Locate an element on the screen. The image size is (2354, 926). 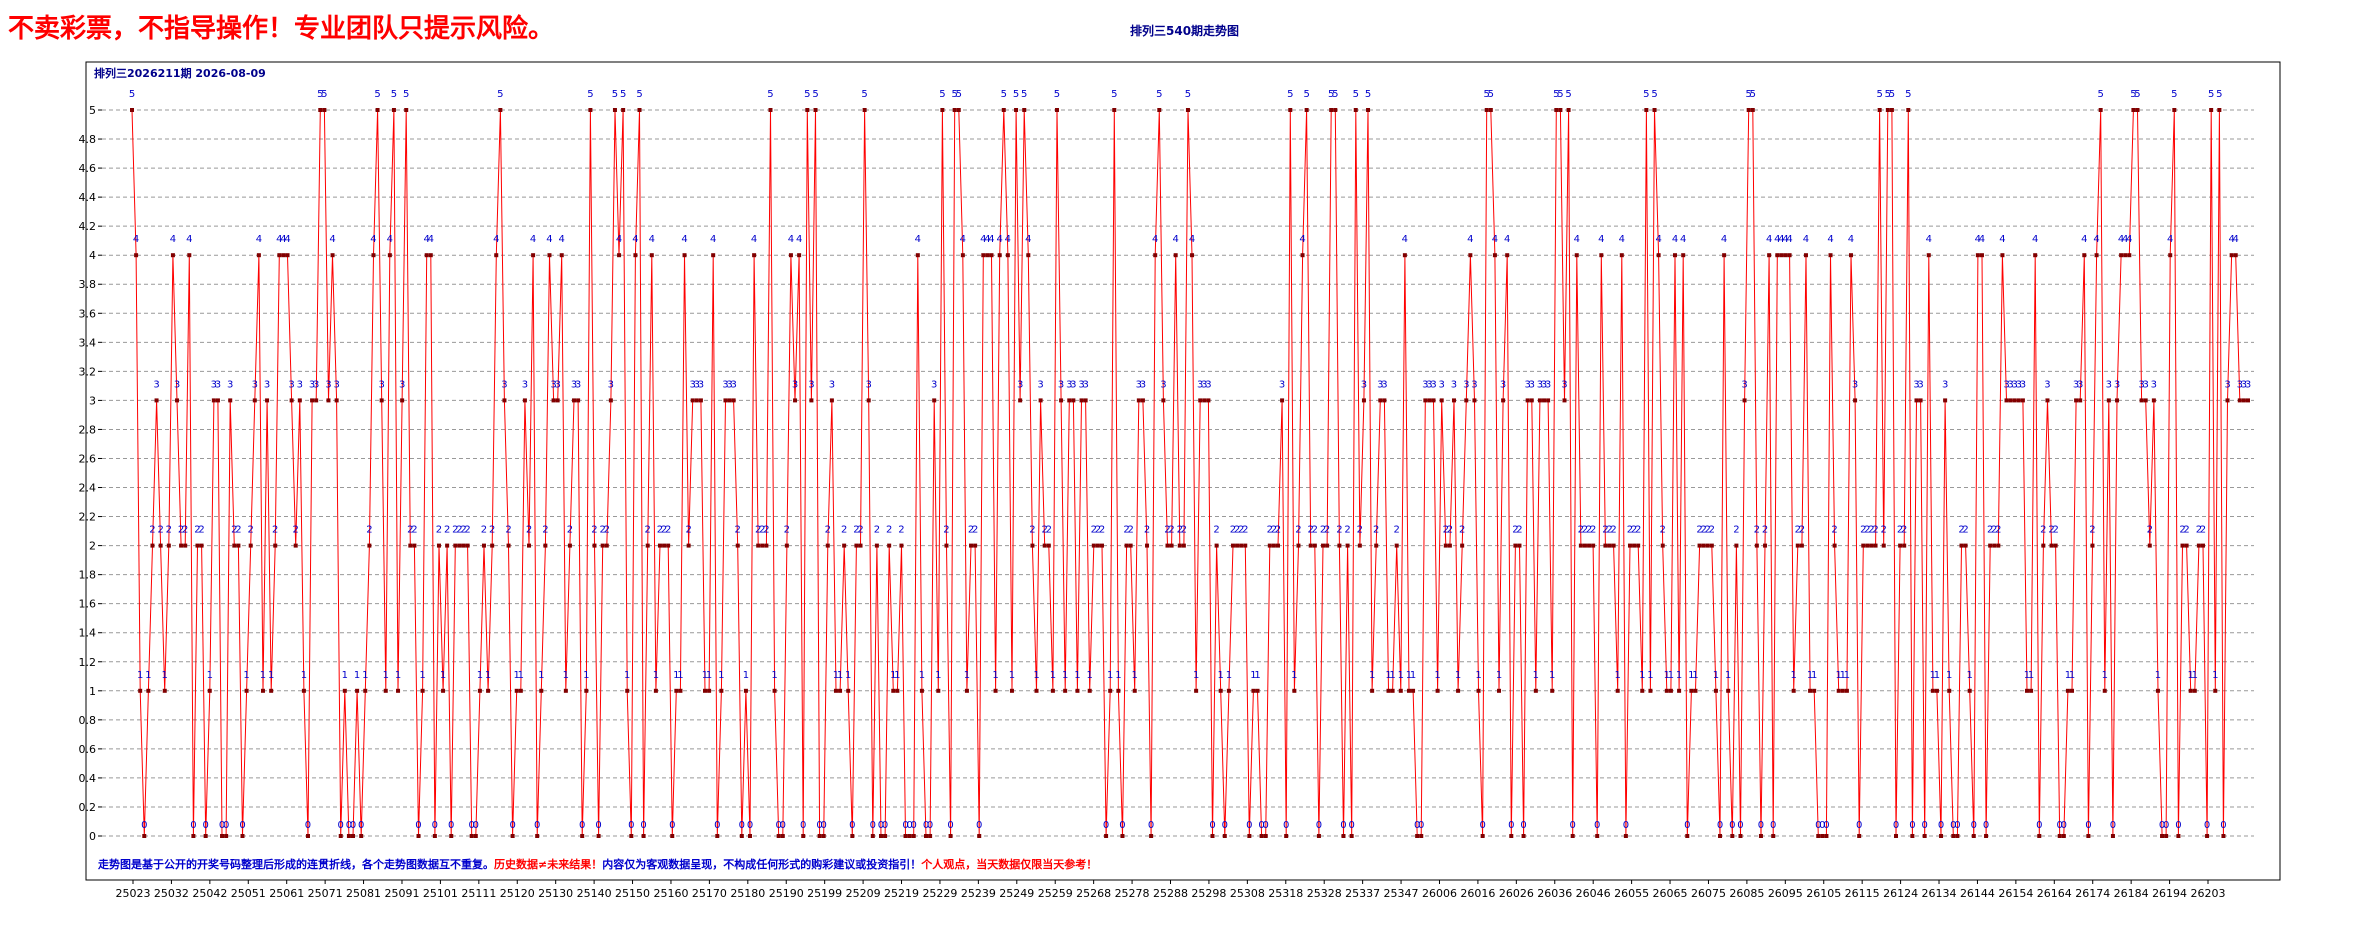
x-tick-label: 25160 is located at coordinates (670, 893).